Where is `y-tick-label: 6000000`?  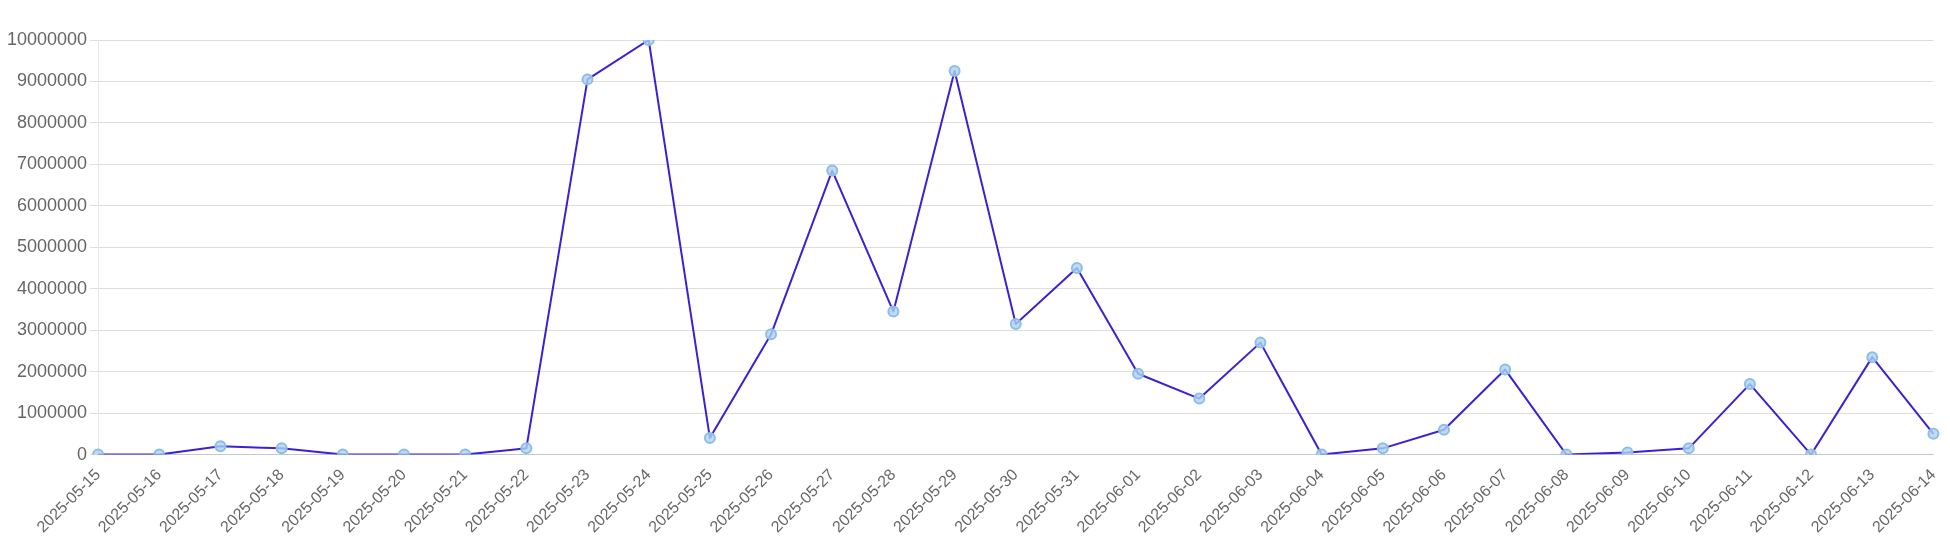
y-tick-label: 6000000 is located at coordinates (52, 204).